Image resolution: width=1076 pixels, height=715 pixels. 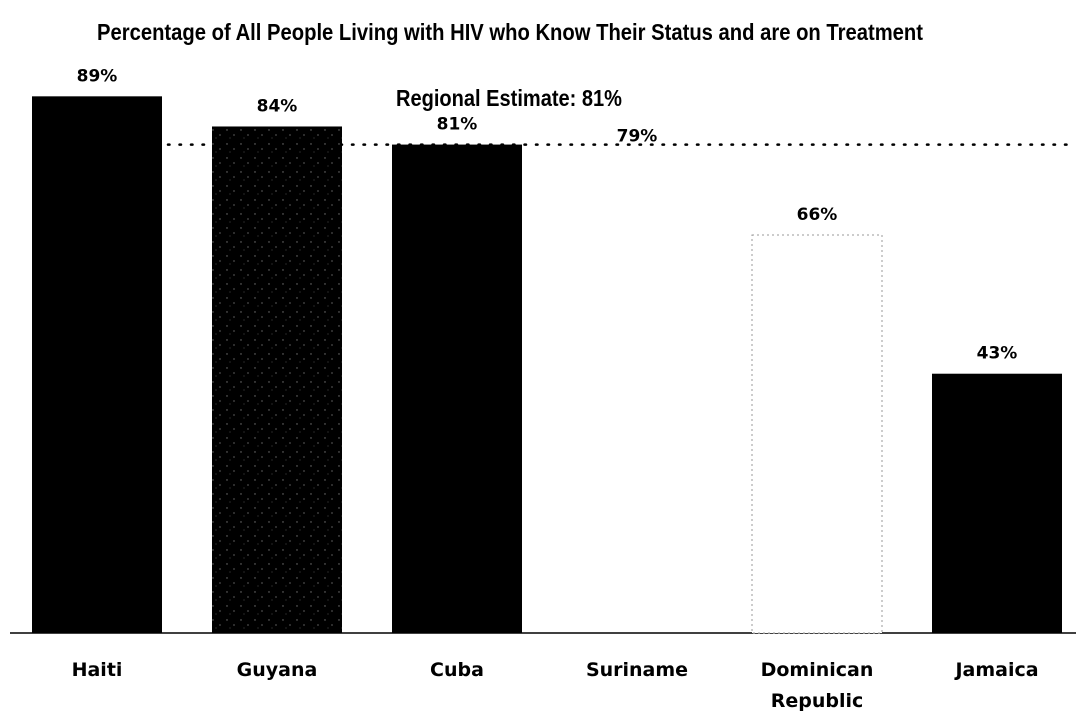 What do you see at coordinates (637, 137) in the screenshot?
I see `value-label-suriname: 79%` at bounding box center [637, 137].